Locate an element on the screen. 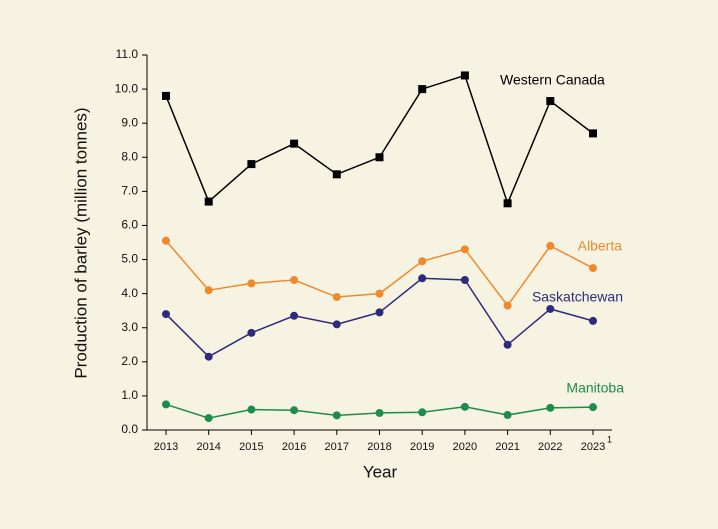  y-axis-label: Production of barley (million tonnes) is located at coordinates (80, 242).